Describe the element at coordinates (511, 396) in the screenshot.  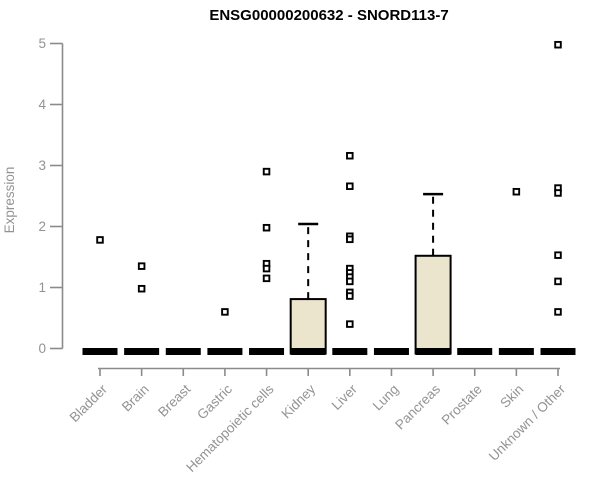
I see `x-tick-label: Skin` at that location.